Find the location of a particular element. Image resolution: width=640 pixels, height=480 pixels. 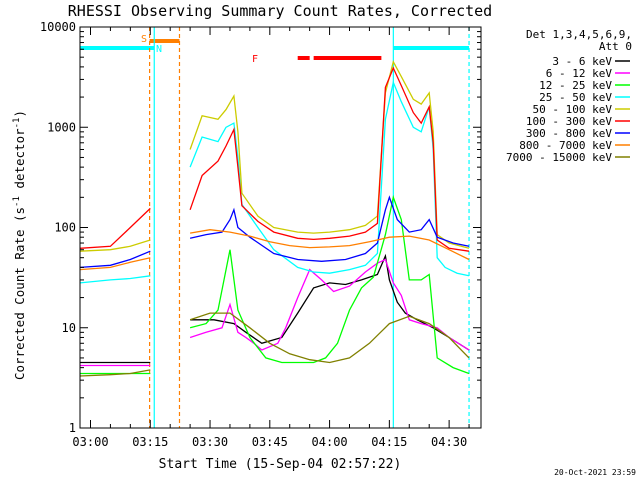

series-line-300-800-kev-seg0 is located at coordinates (115, 259).